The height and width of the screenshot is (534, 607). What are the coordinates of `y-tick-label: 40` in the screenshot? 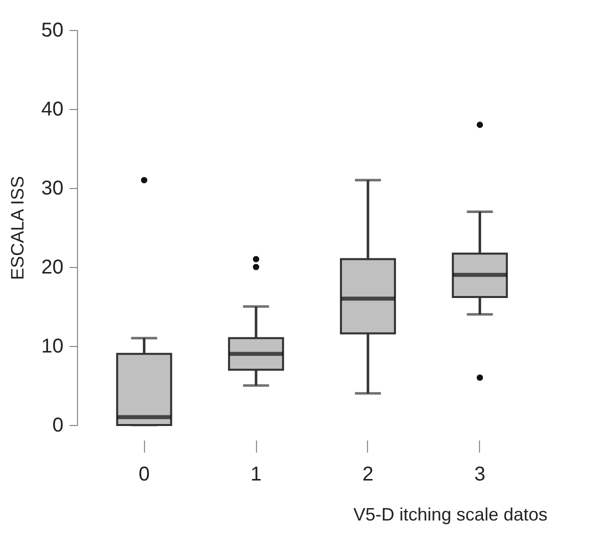 It's located at (52, 109).